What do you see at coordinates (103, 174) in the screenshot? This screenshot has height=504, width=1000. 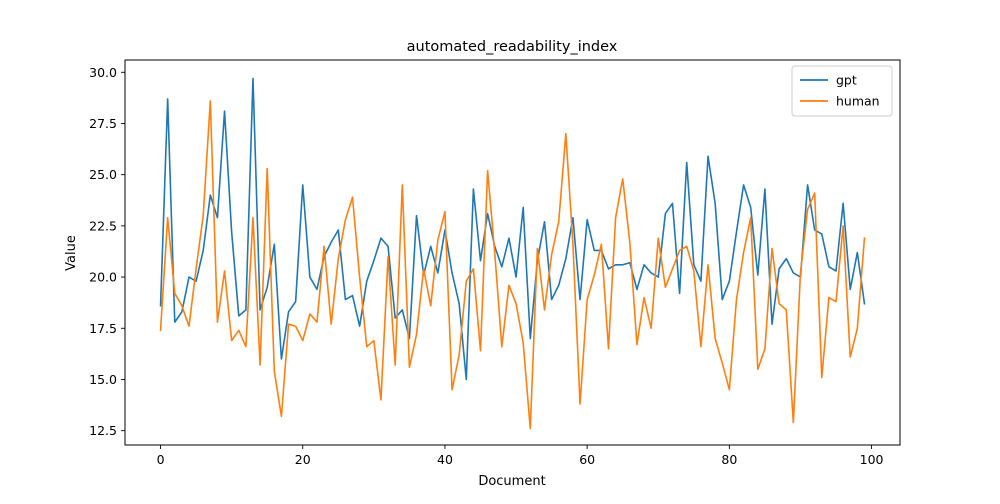 I see `y-tick-label: 25.0` at bounding box center [103, 174].